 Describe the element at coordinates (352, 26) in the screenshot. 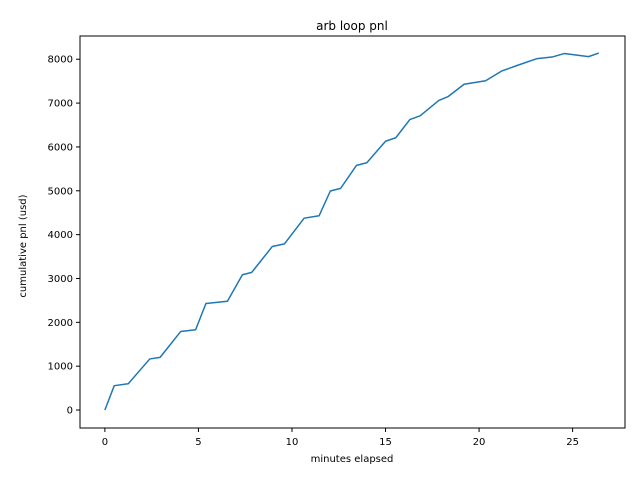

I see `chart-title: arb loop pnl` at that location.